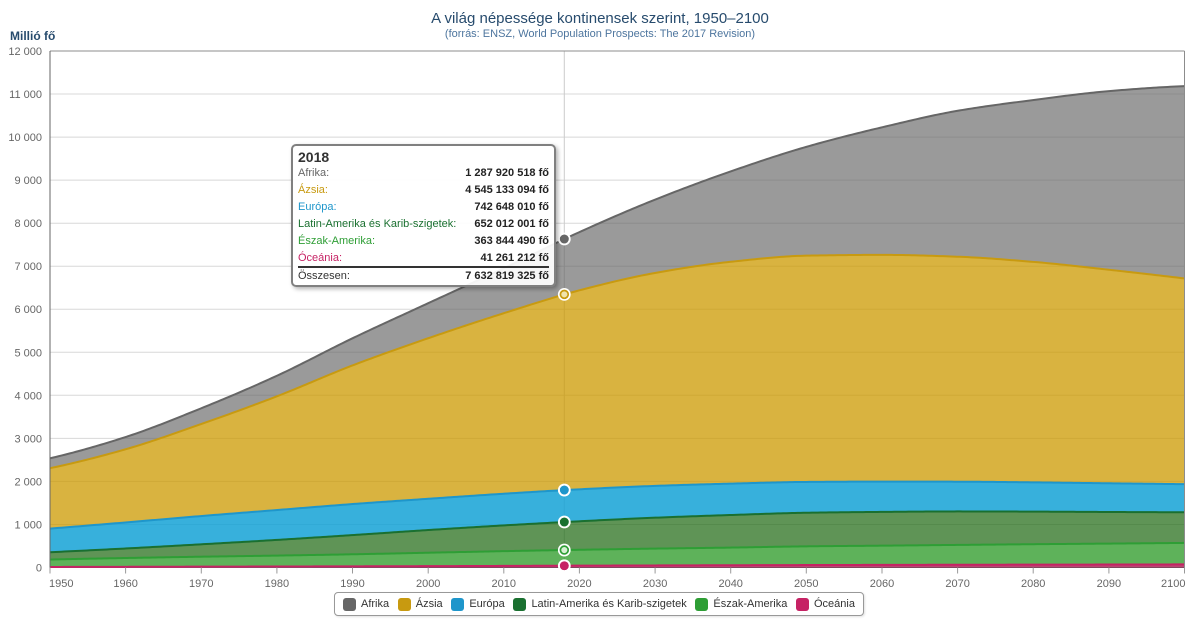 This screenshot has width=1200, height=621. I want to click on svg-text: 2090, so click(1109, 584).